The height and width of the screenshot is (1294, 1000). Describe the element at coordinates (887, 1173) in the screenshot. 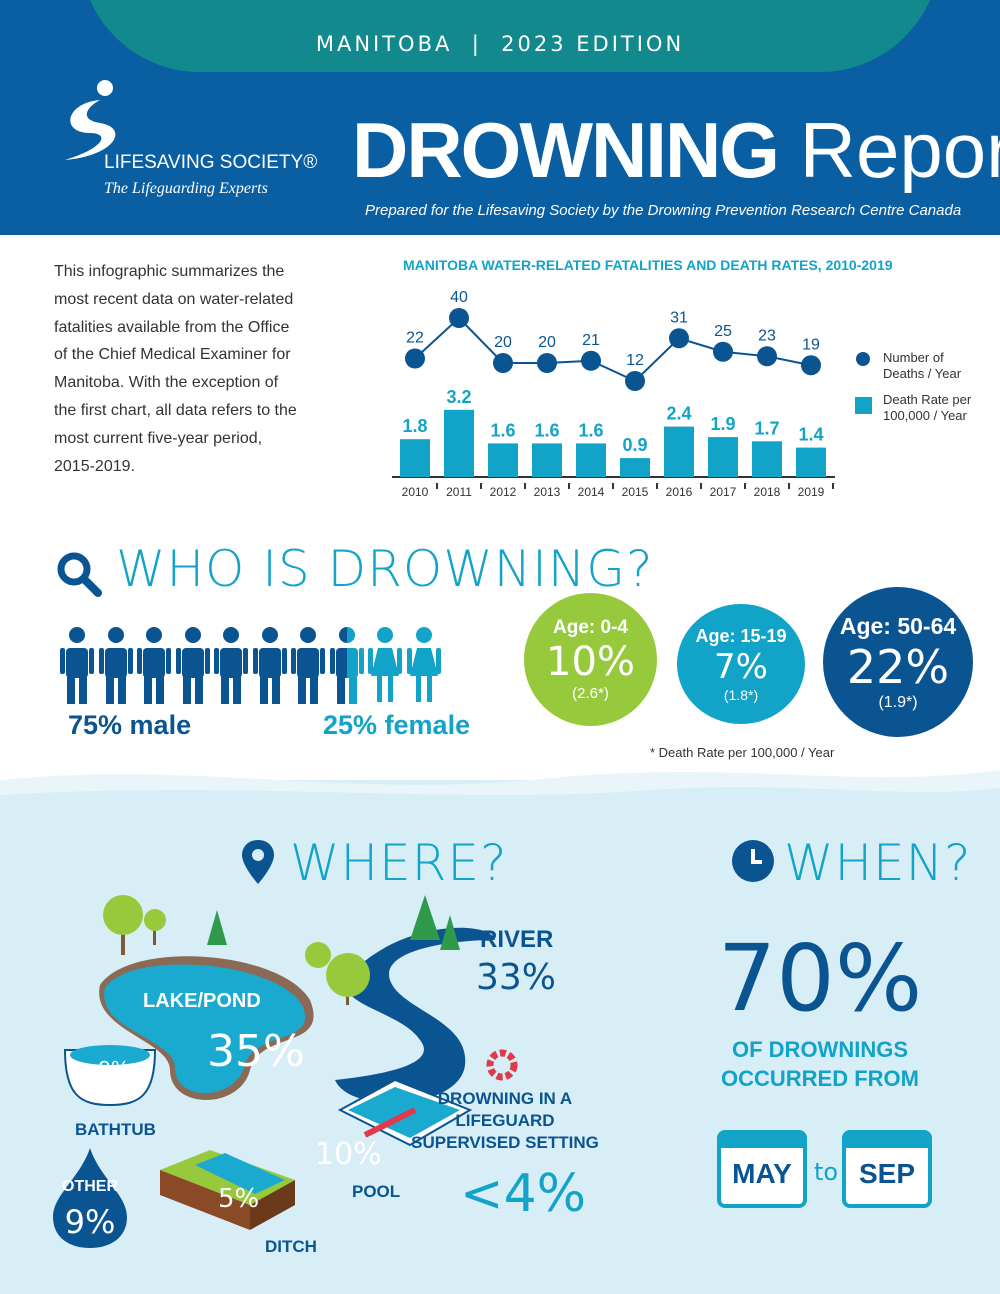

I see `month-to: SEP` at that location.